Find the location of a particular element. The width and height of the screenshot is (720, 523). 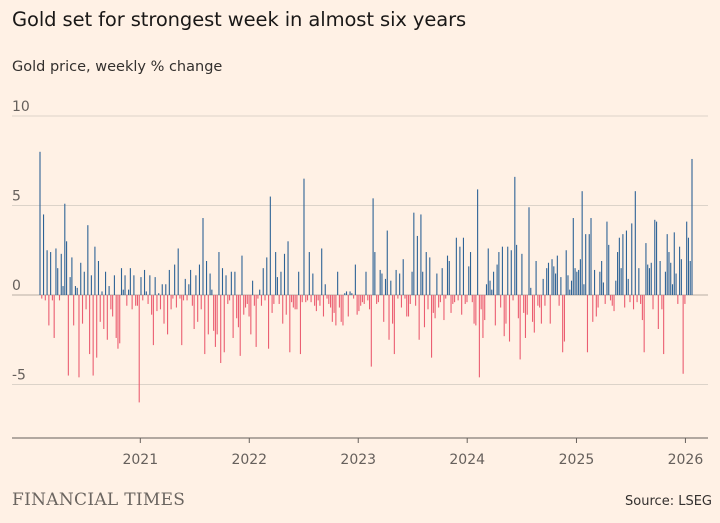

x-tick-label: 2022 is located at coordinates (249, 460).